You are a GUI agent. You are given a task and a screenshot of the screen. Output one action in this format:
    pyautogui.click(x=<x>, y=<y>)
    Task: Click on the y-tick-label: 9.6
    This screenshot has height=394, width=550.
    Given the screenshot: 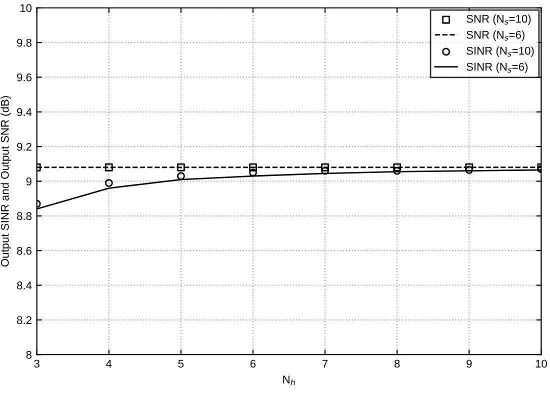 What is the action you would take?
    pyautogui.click(x=24, y=77)
    